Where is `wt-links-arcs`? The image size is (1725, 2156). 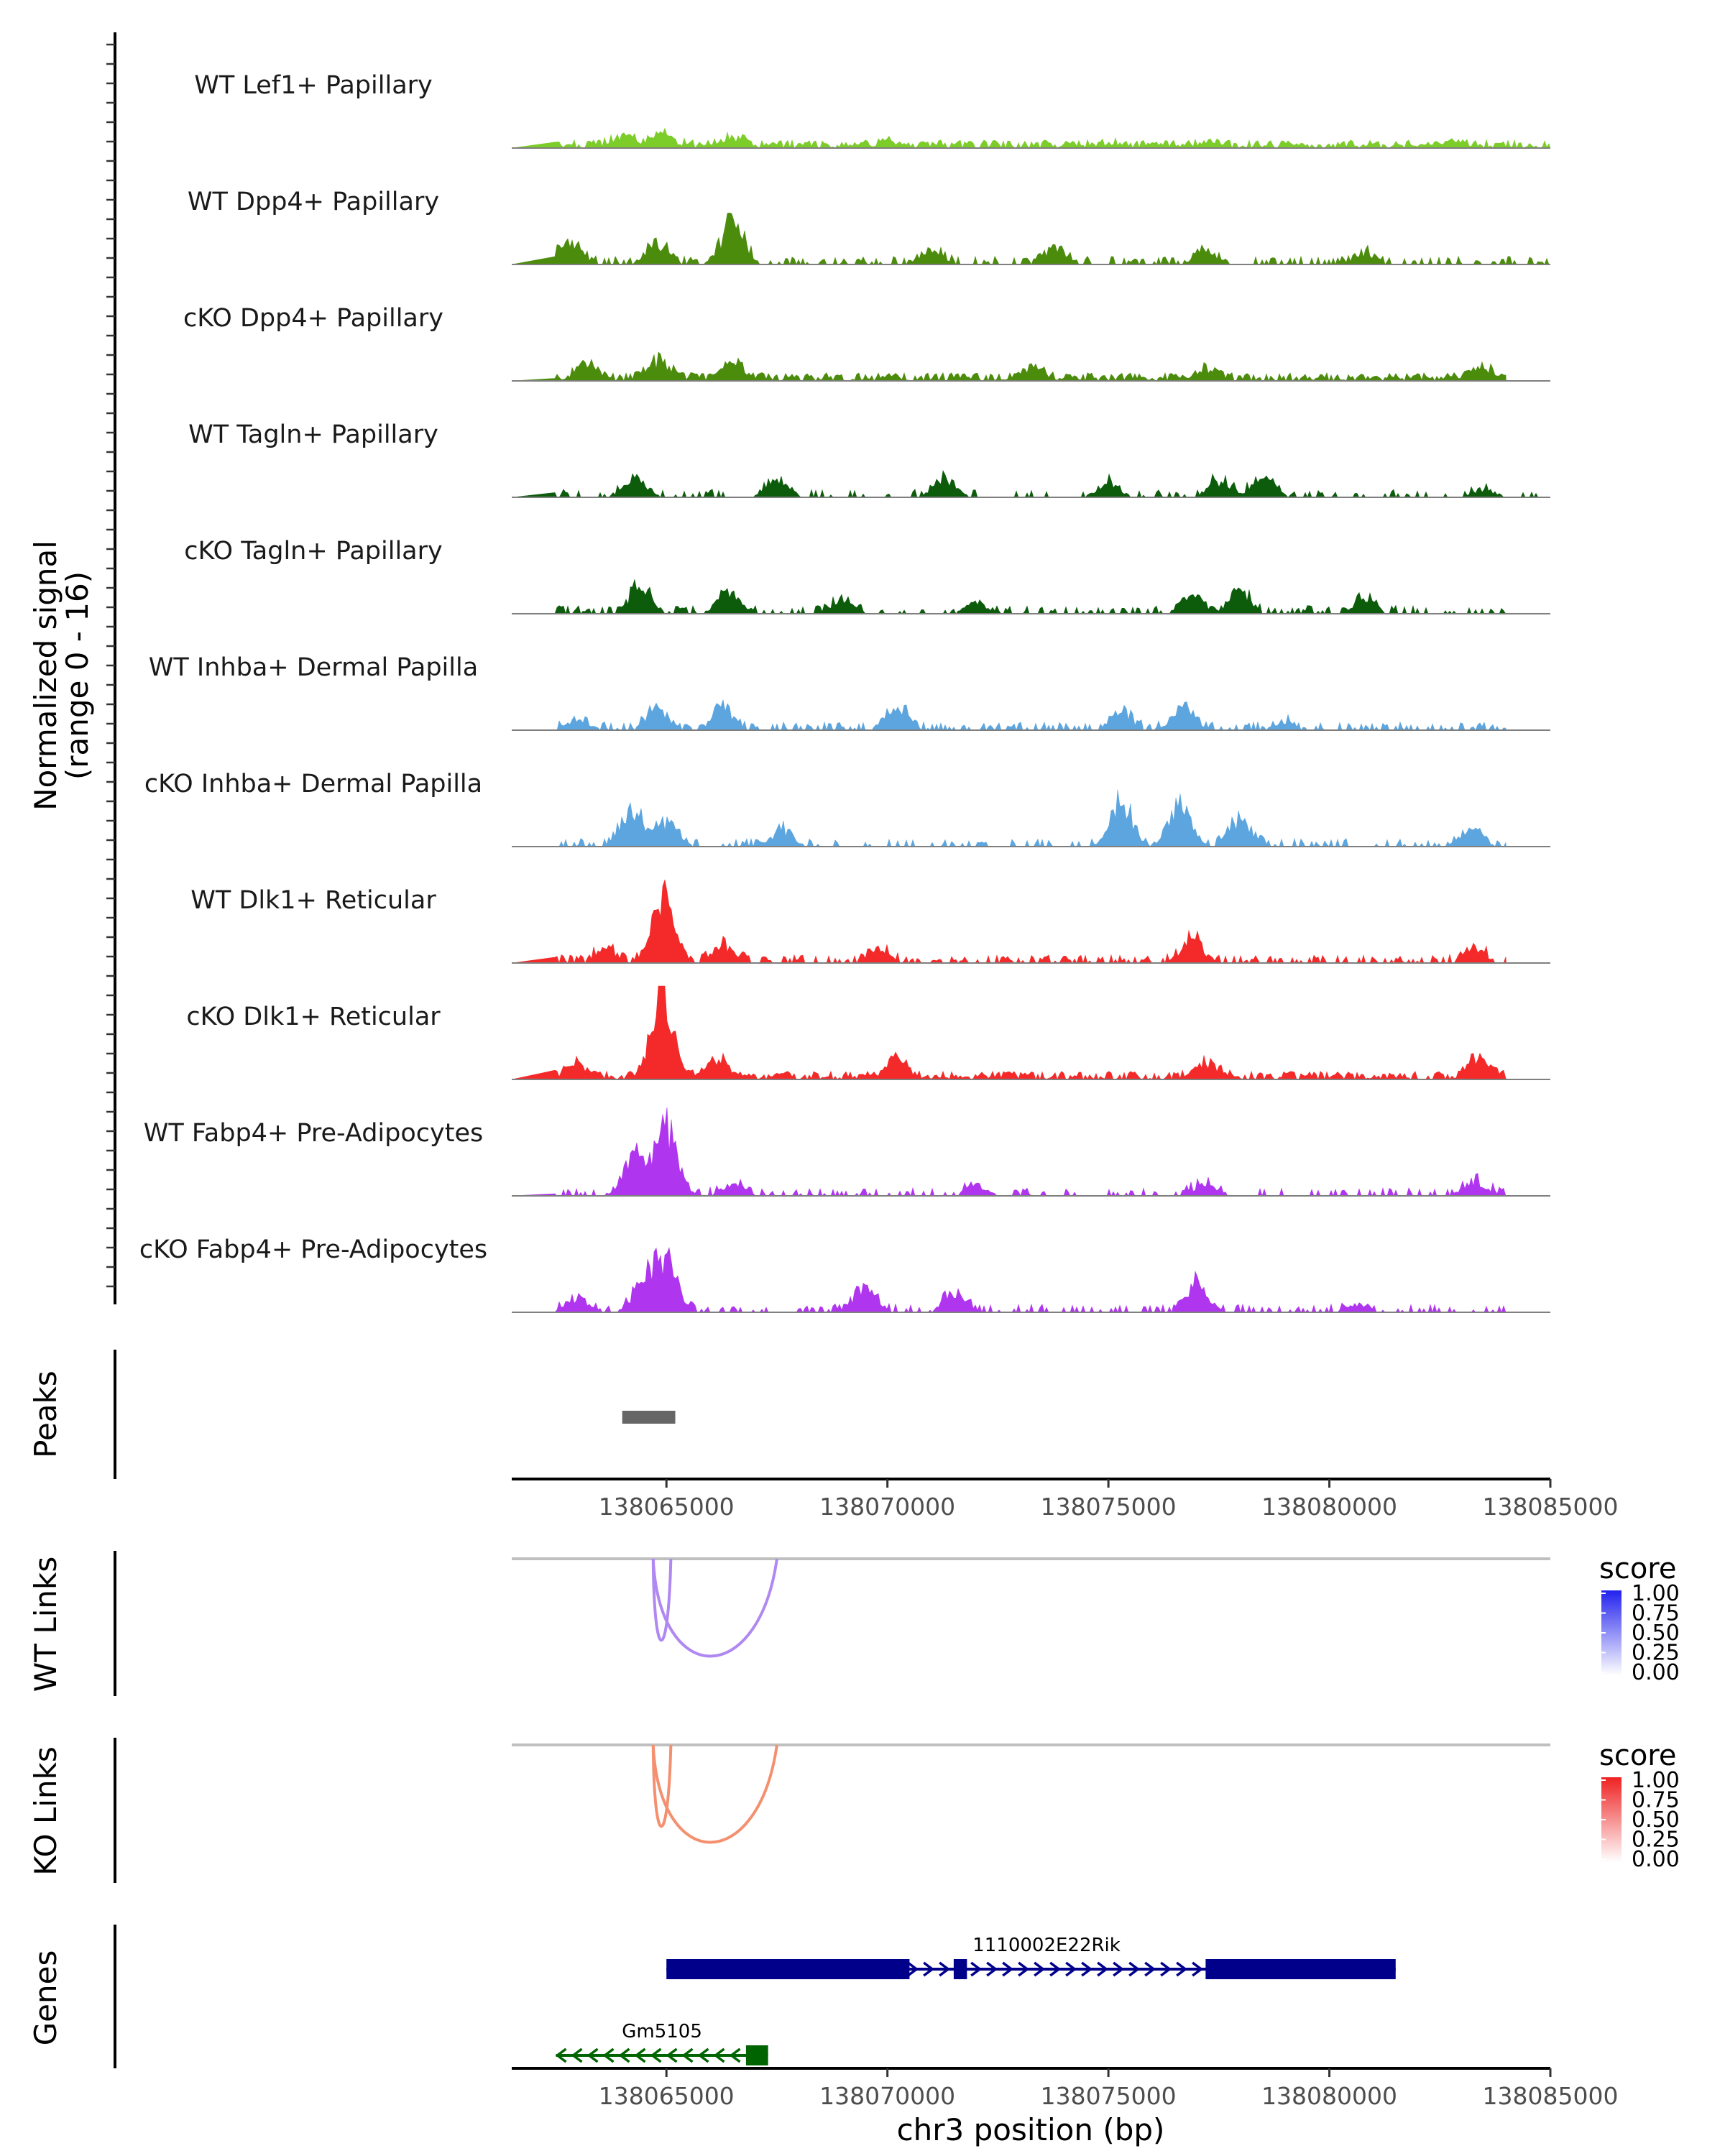 wt-links-arcs is located at coordinates (714, 1608).